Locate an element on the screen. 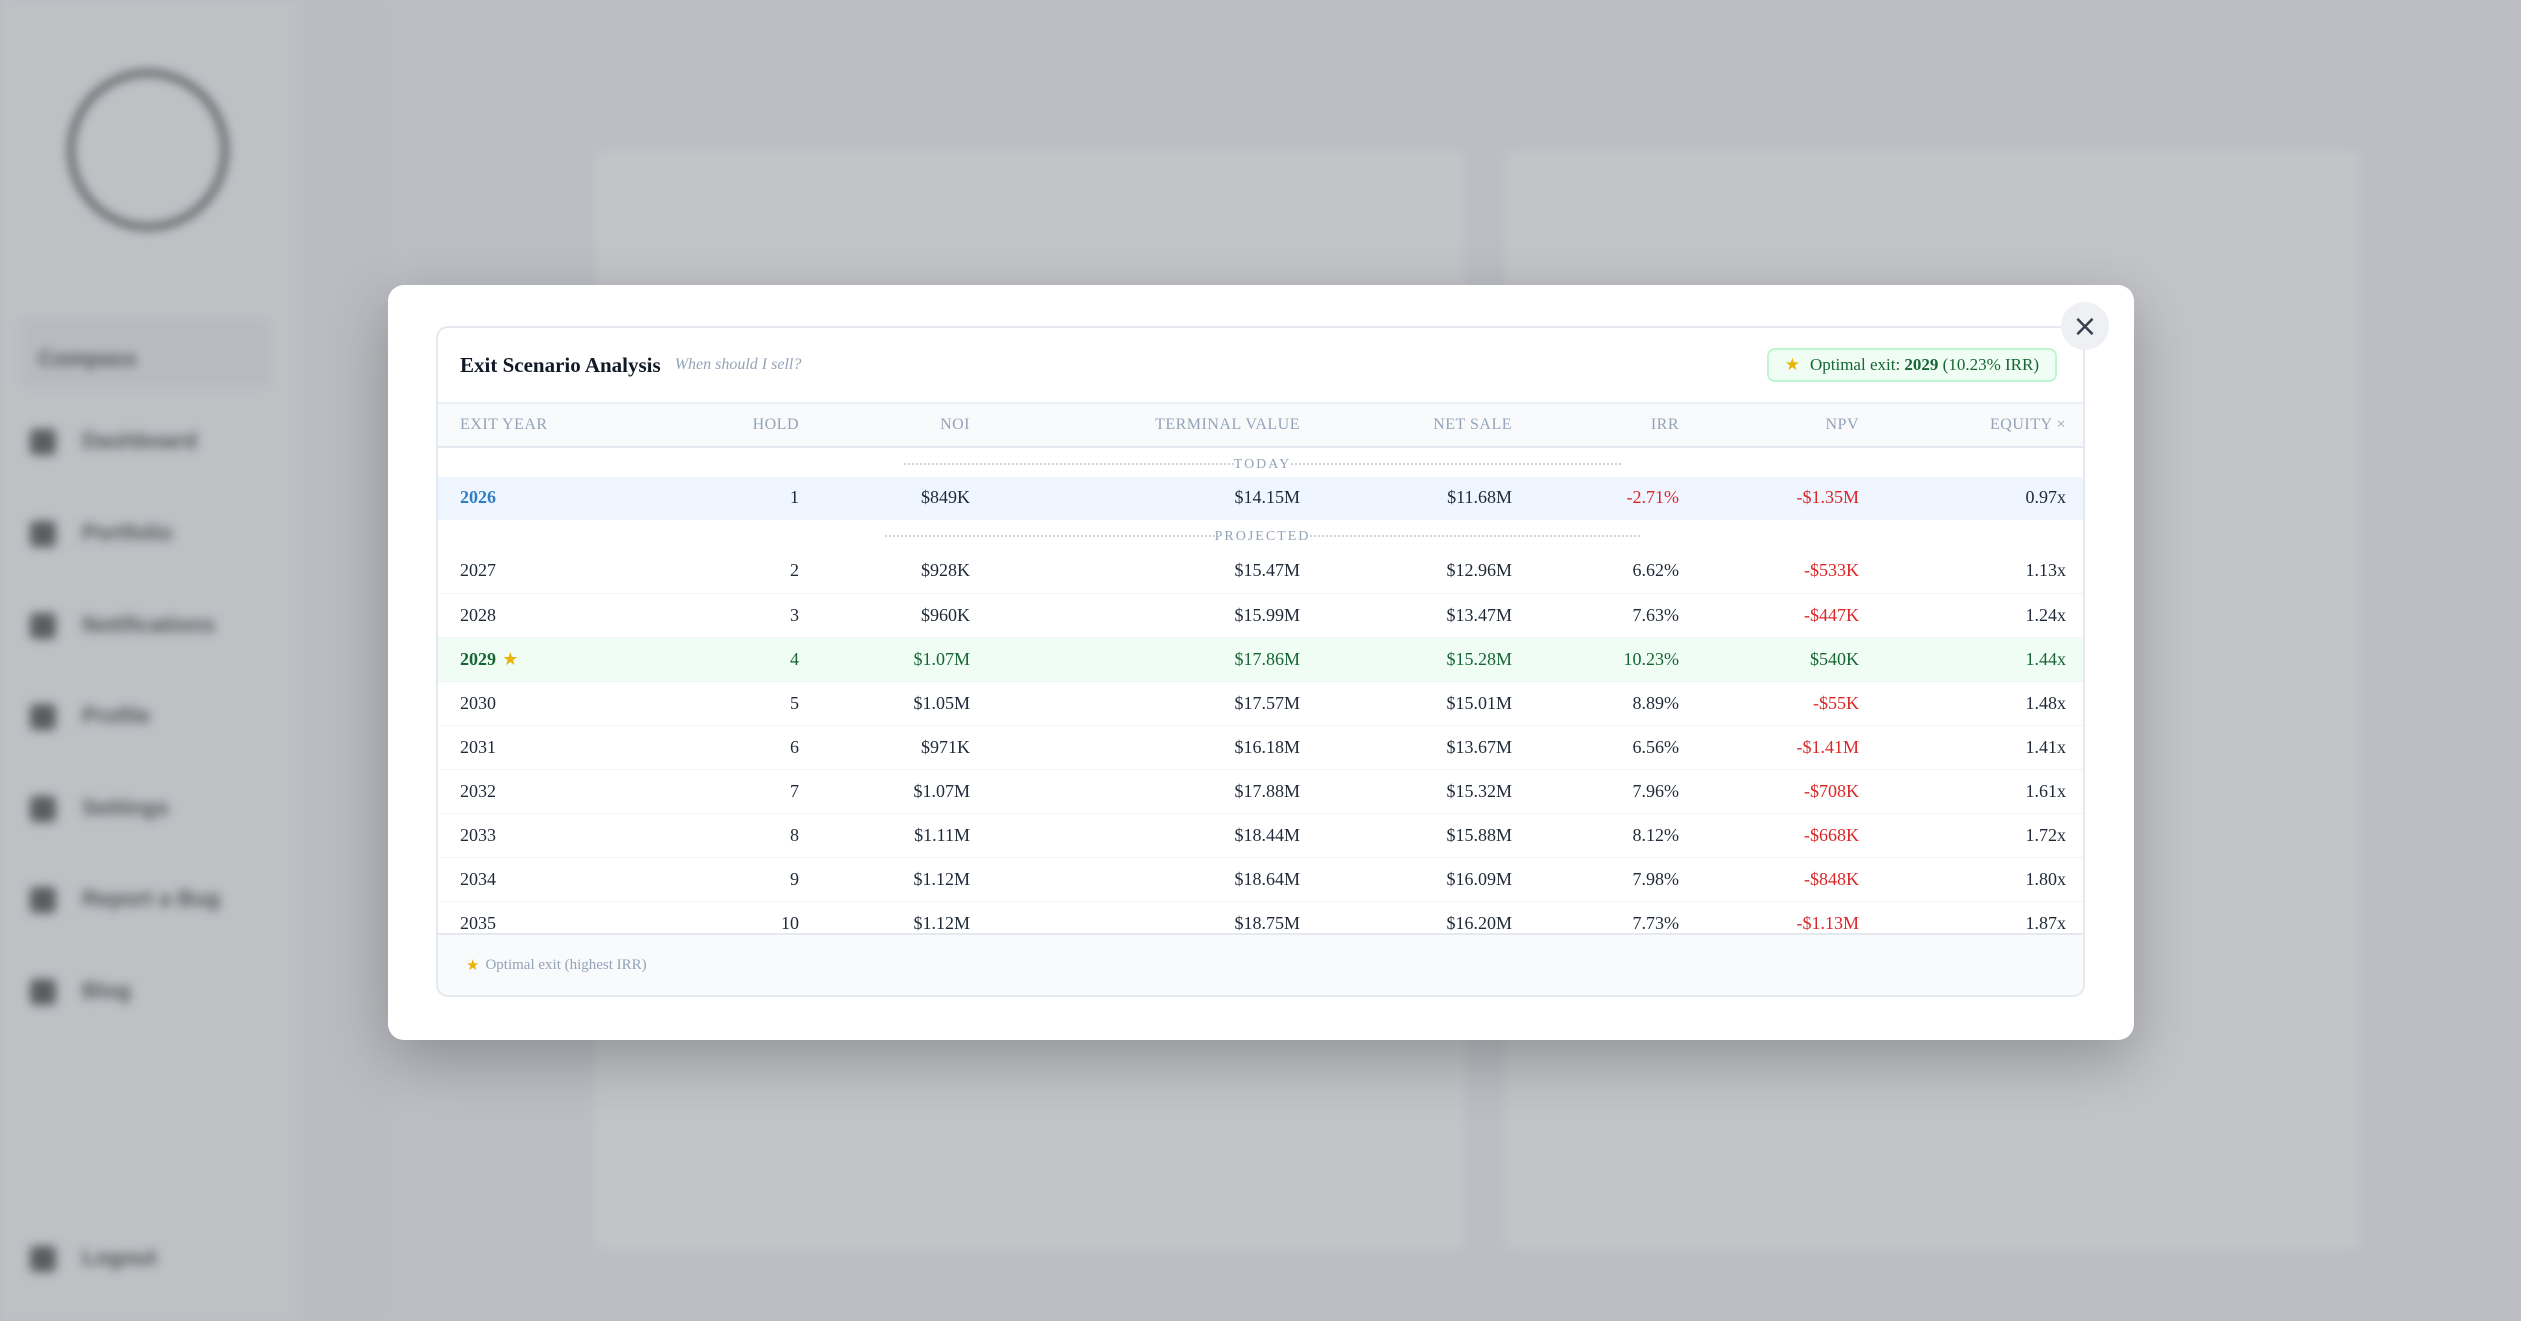 This screenshot has height=1321, width=2521. nav-label: Dashboard is located at coordinates (139, 440).